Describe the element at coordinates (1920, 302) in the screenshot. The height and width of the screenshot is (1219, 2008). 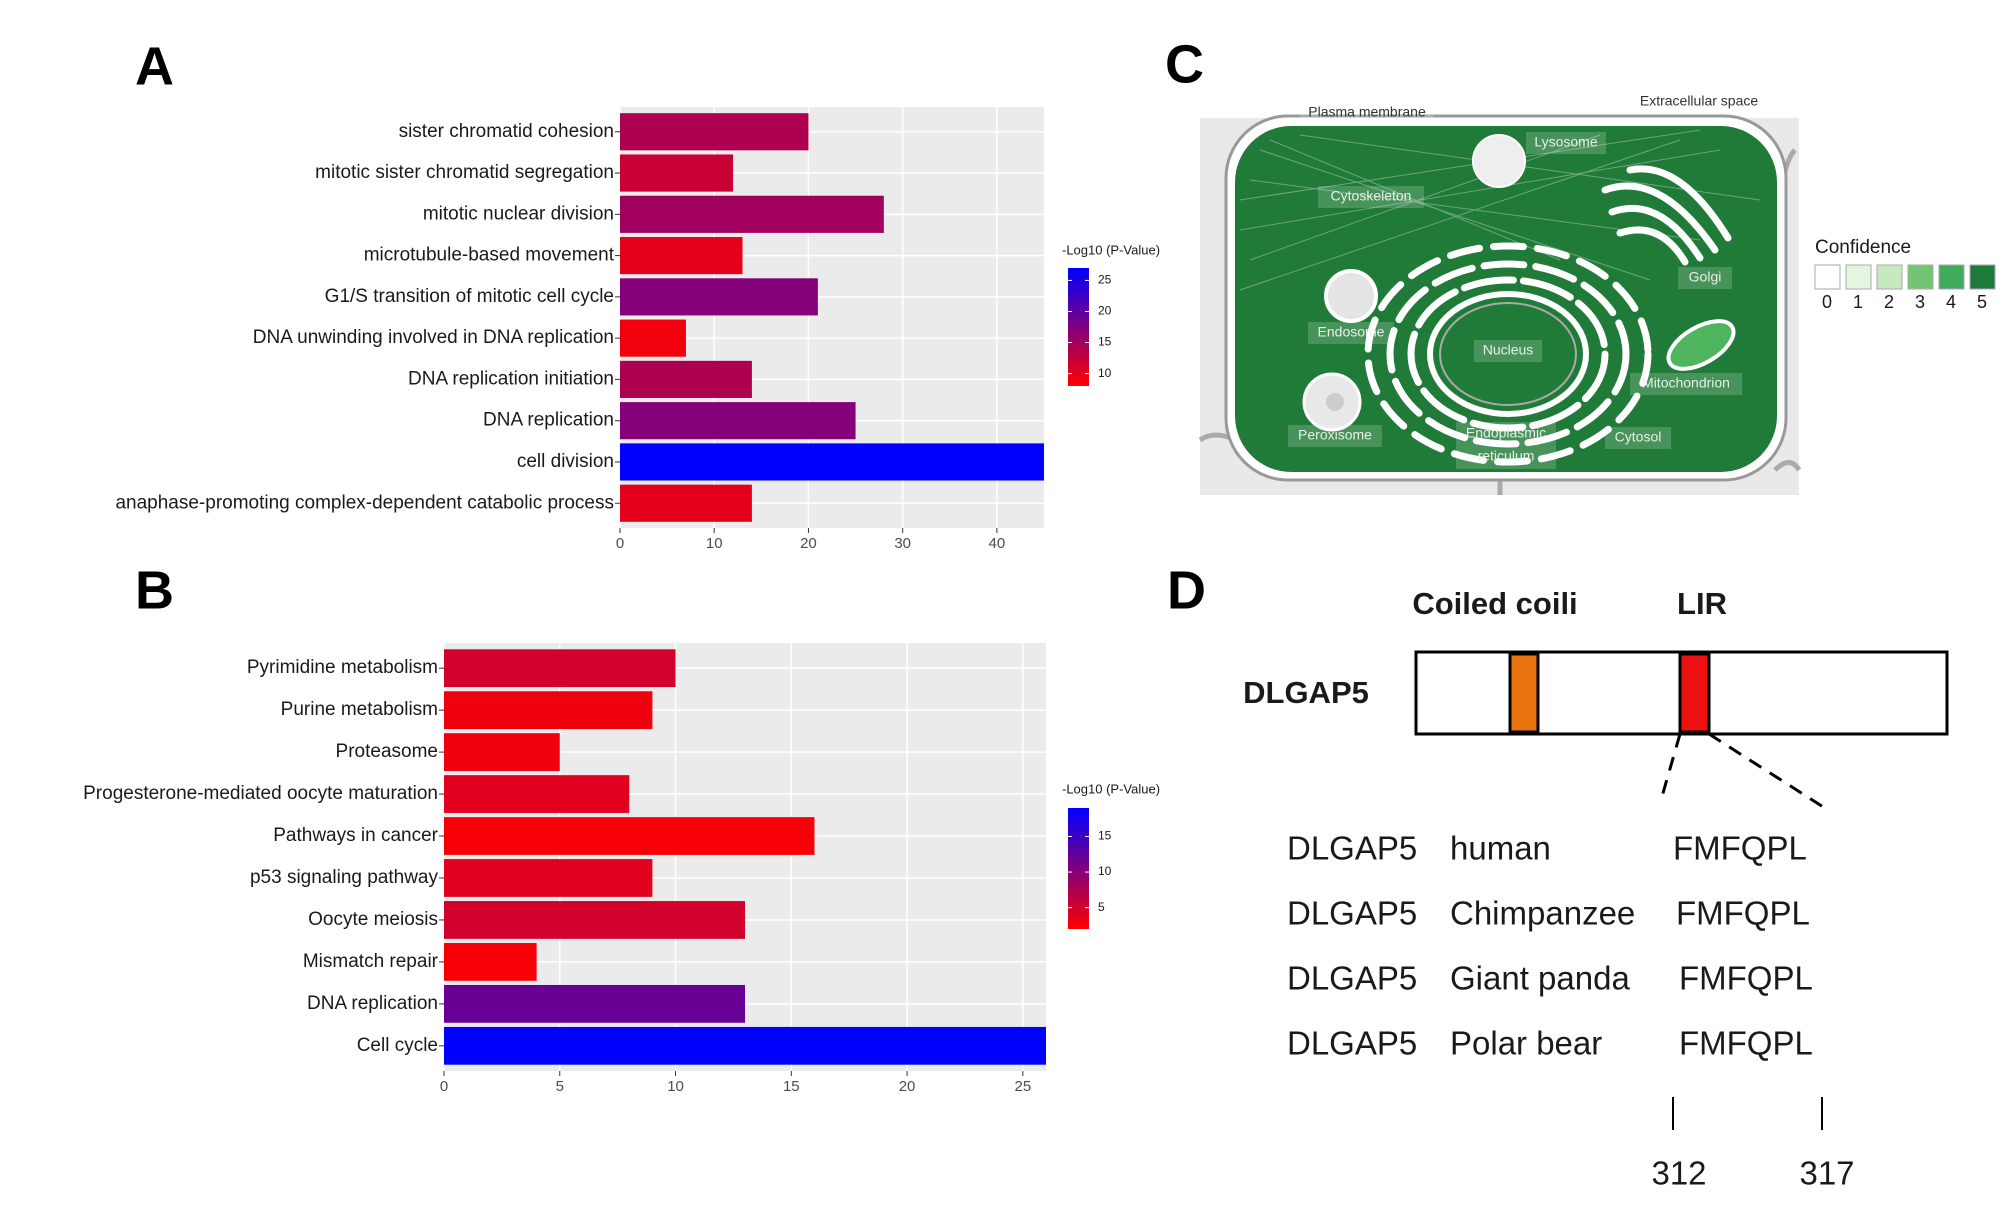
I see `legend-label: 3` at that location.